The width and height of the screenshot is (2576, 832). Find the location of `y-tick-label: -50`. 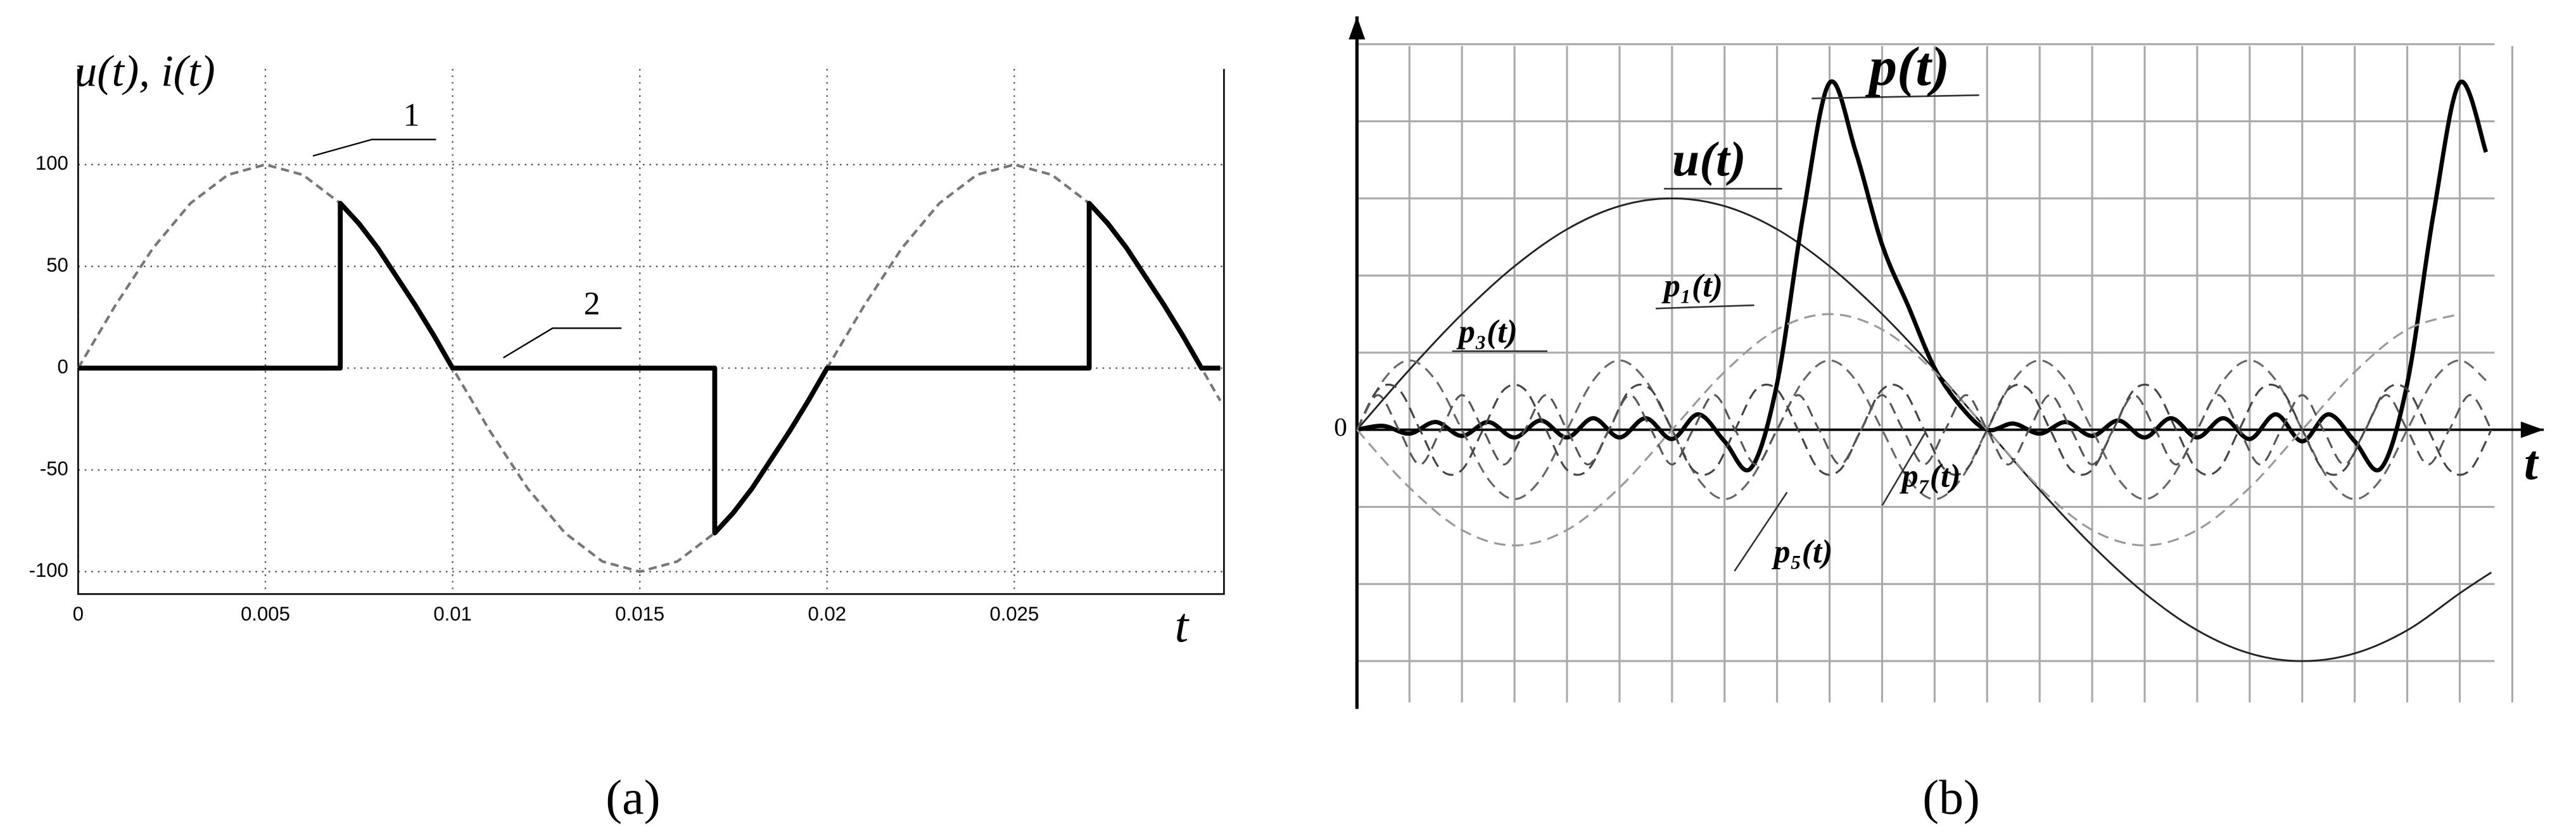

y-tick-label: -50 is located at coordinates (54, 468).